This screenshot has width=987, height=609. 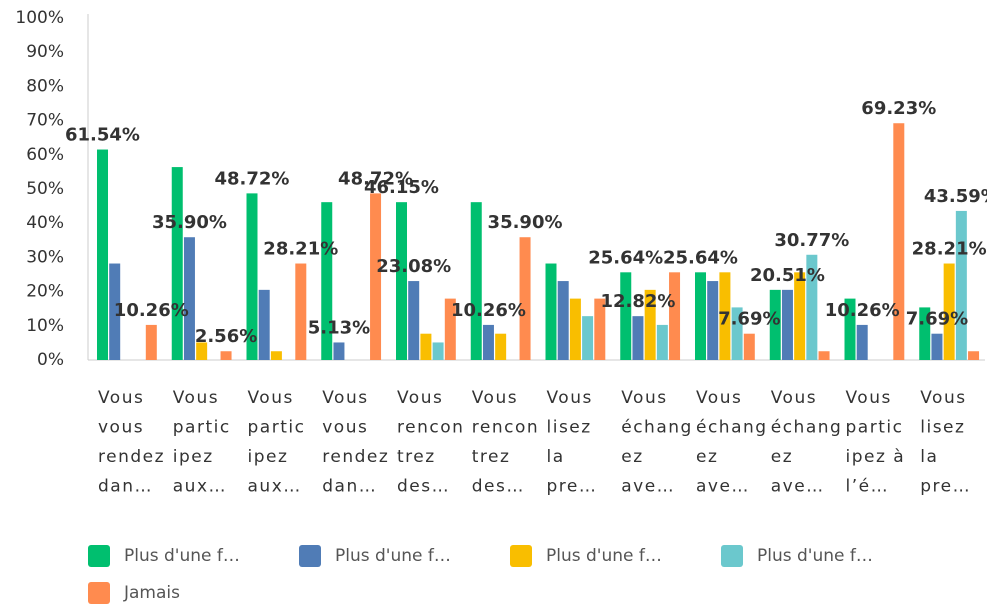 What do you see at coordinates (151, 593) in the screenshot?
I see `legend-label: Jamais` at bounding box center [151, 593].